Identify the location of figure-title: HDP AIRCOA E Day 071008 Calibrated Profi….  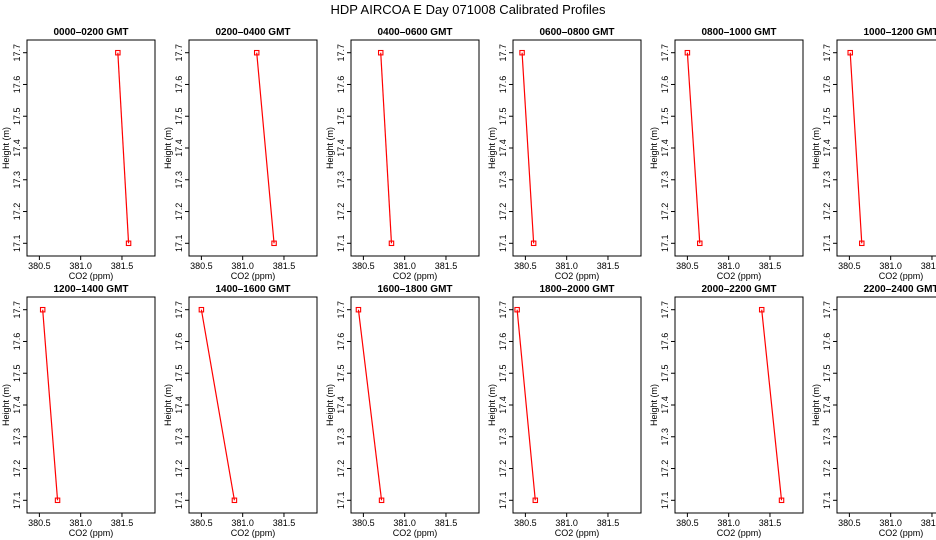
(468, 9).